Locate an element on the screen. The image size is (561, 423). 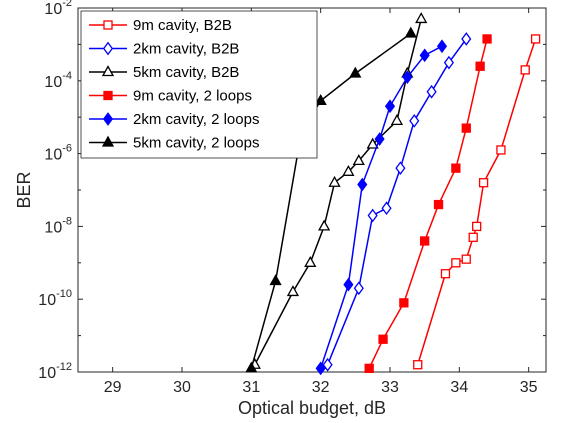
y-tick-exponent: -12 is located at coordinates (64, 367).